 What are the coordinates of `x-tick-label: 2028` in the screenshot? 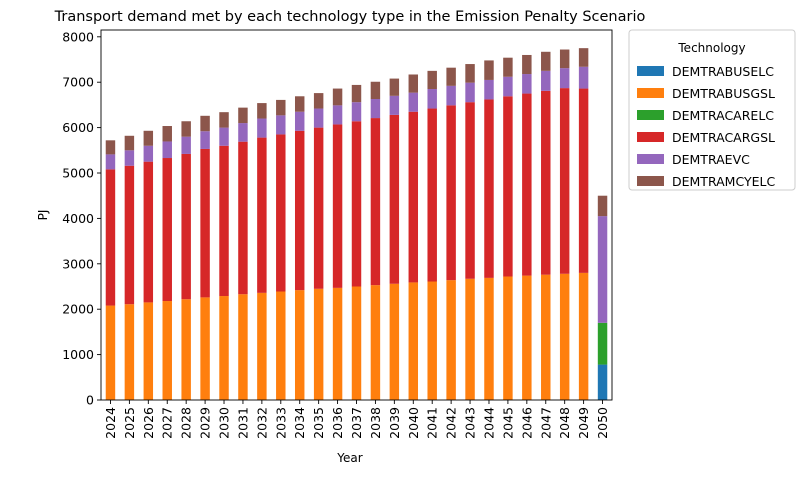 It's located at (186, 423).